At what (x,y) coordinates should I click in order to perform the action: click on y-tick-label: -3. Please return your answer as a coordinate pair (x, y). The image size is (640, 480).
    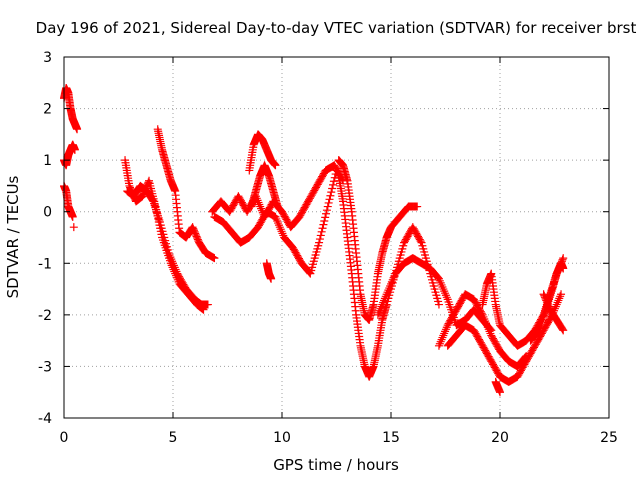
    Looking at the image, I should click on (45, 367).